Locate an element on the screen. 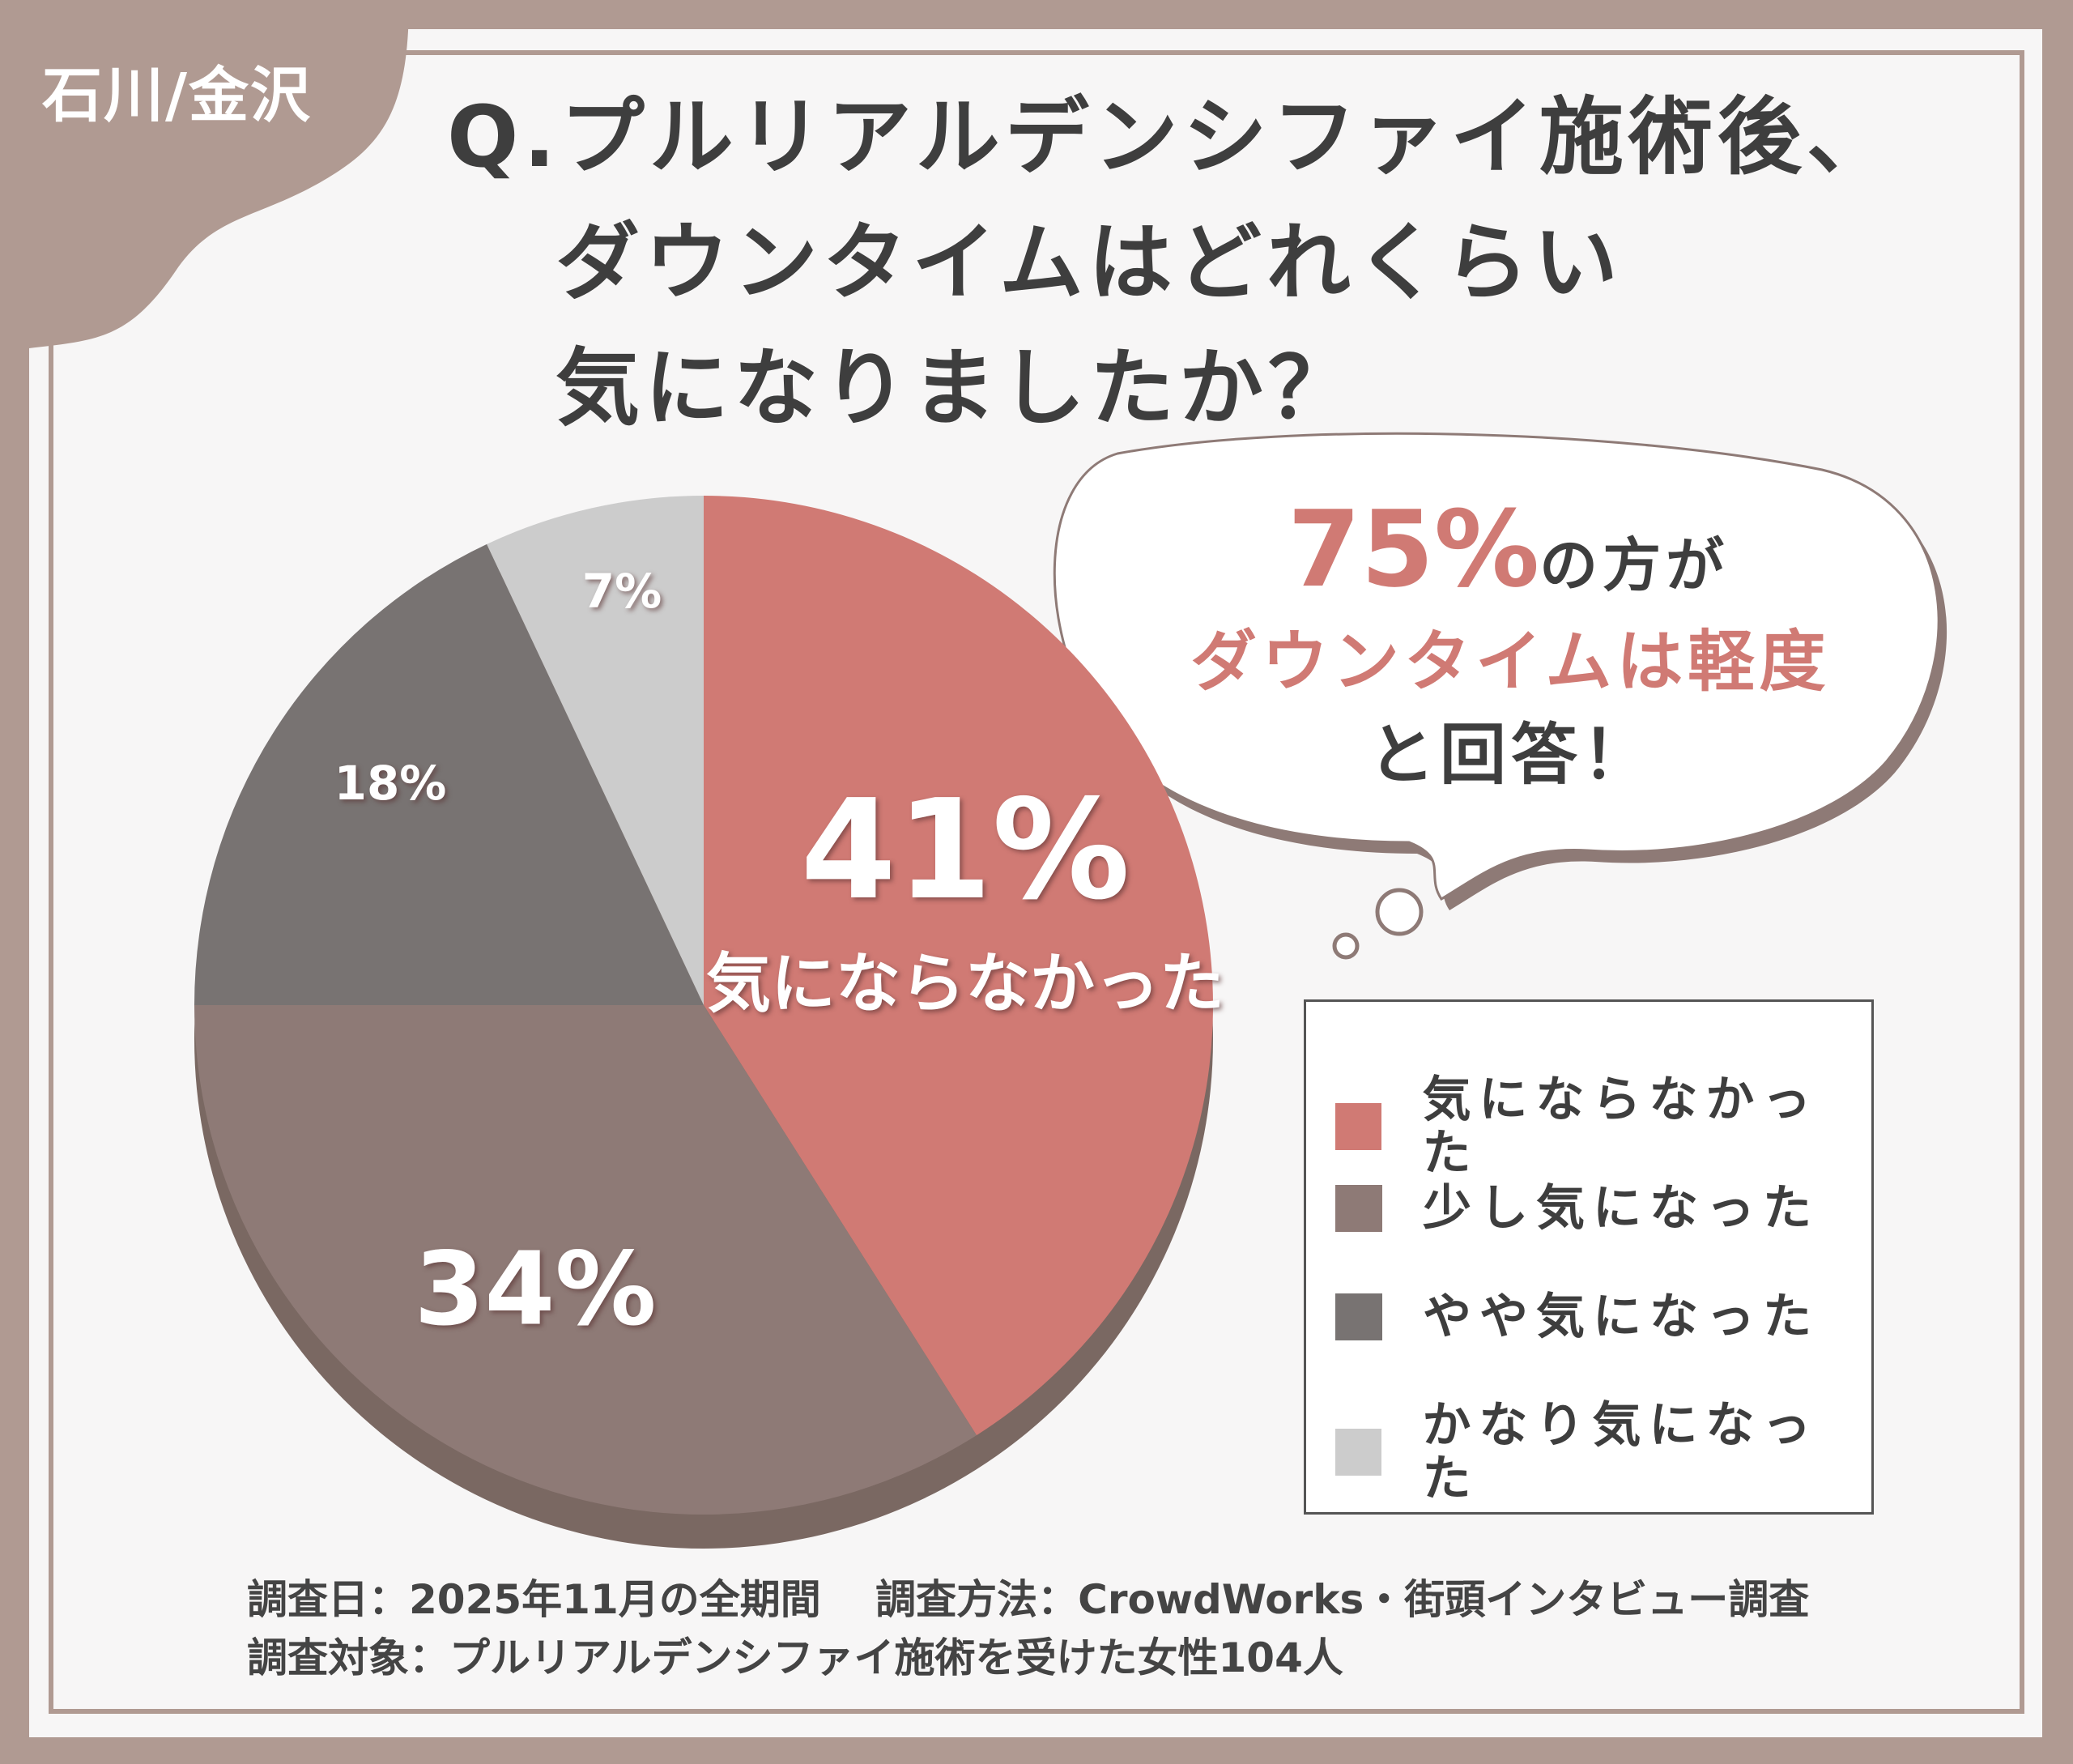 The height and width of the screenshot is (1764, 2073). bubble-line-1: 75%の方が is located at coordinates (1509, 549).